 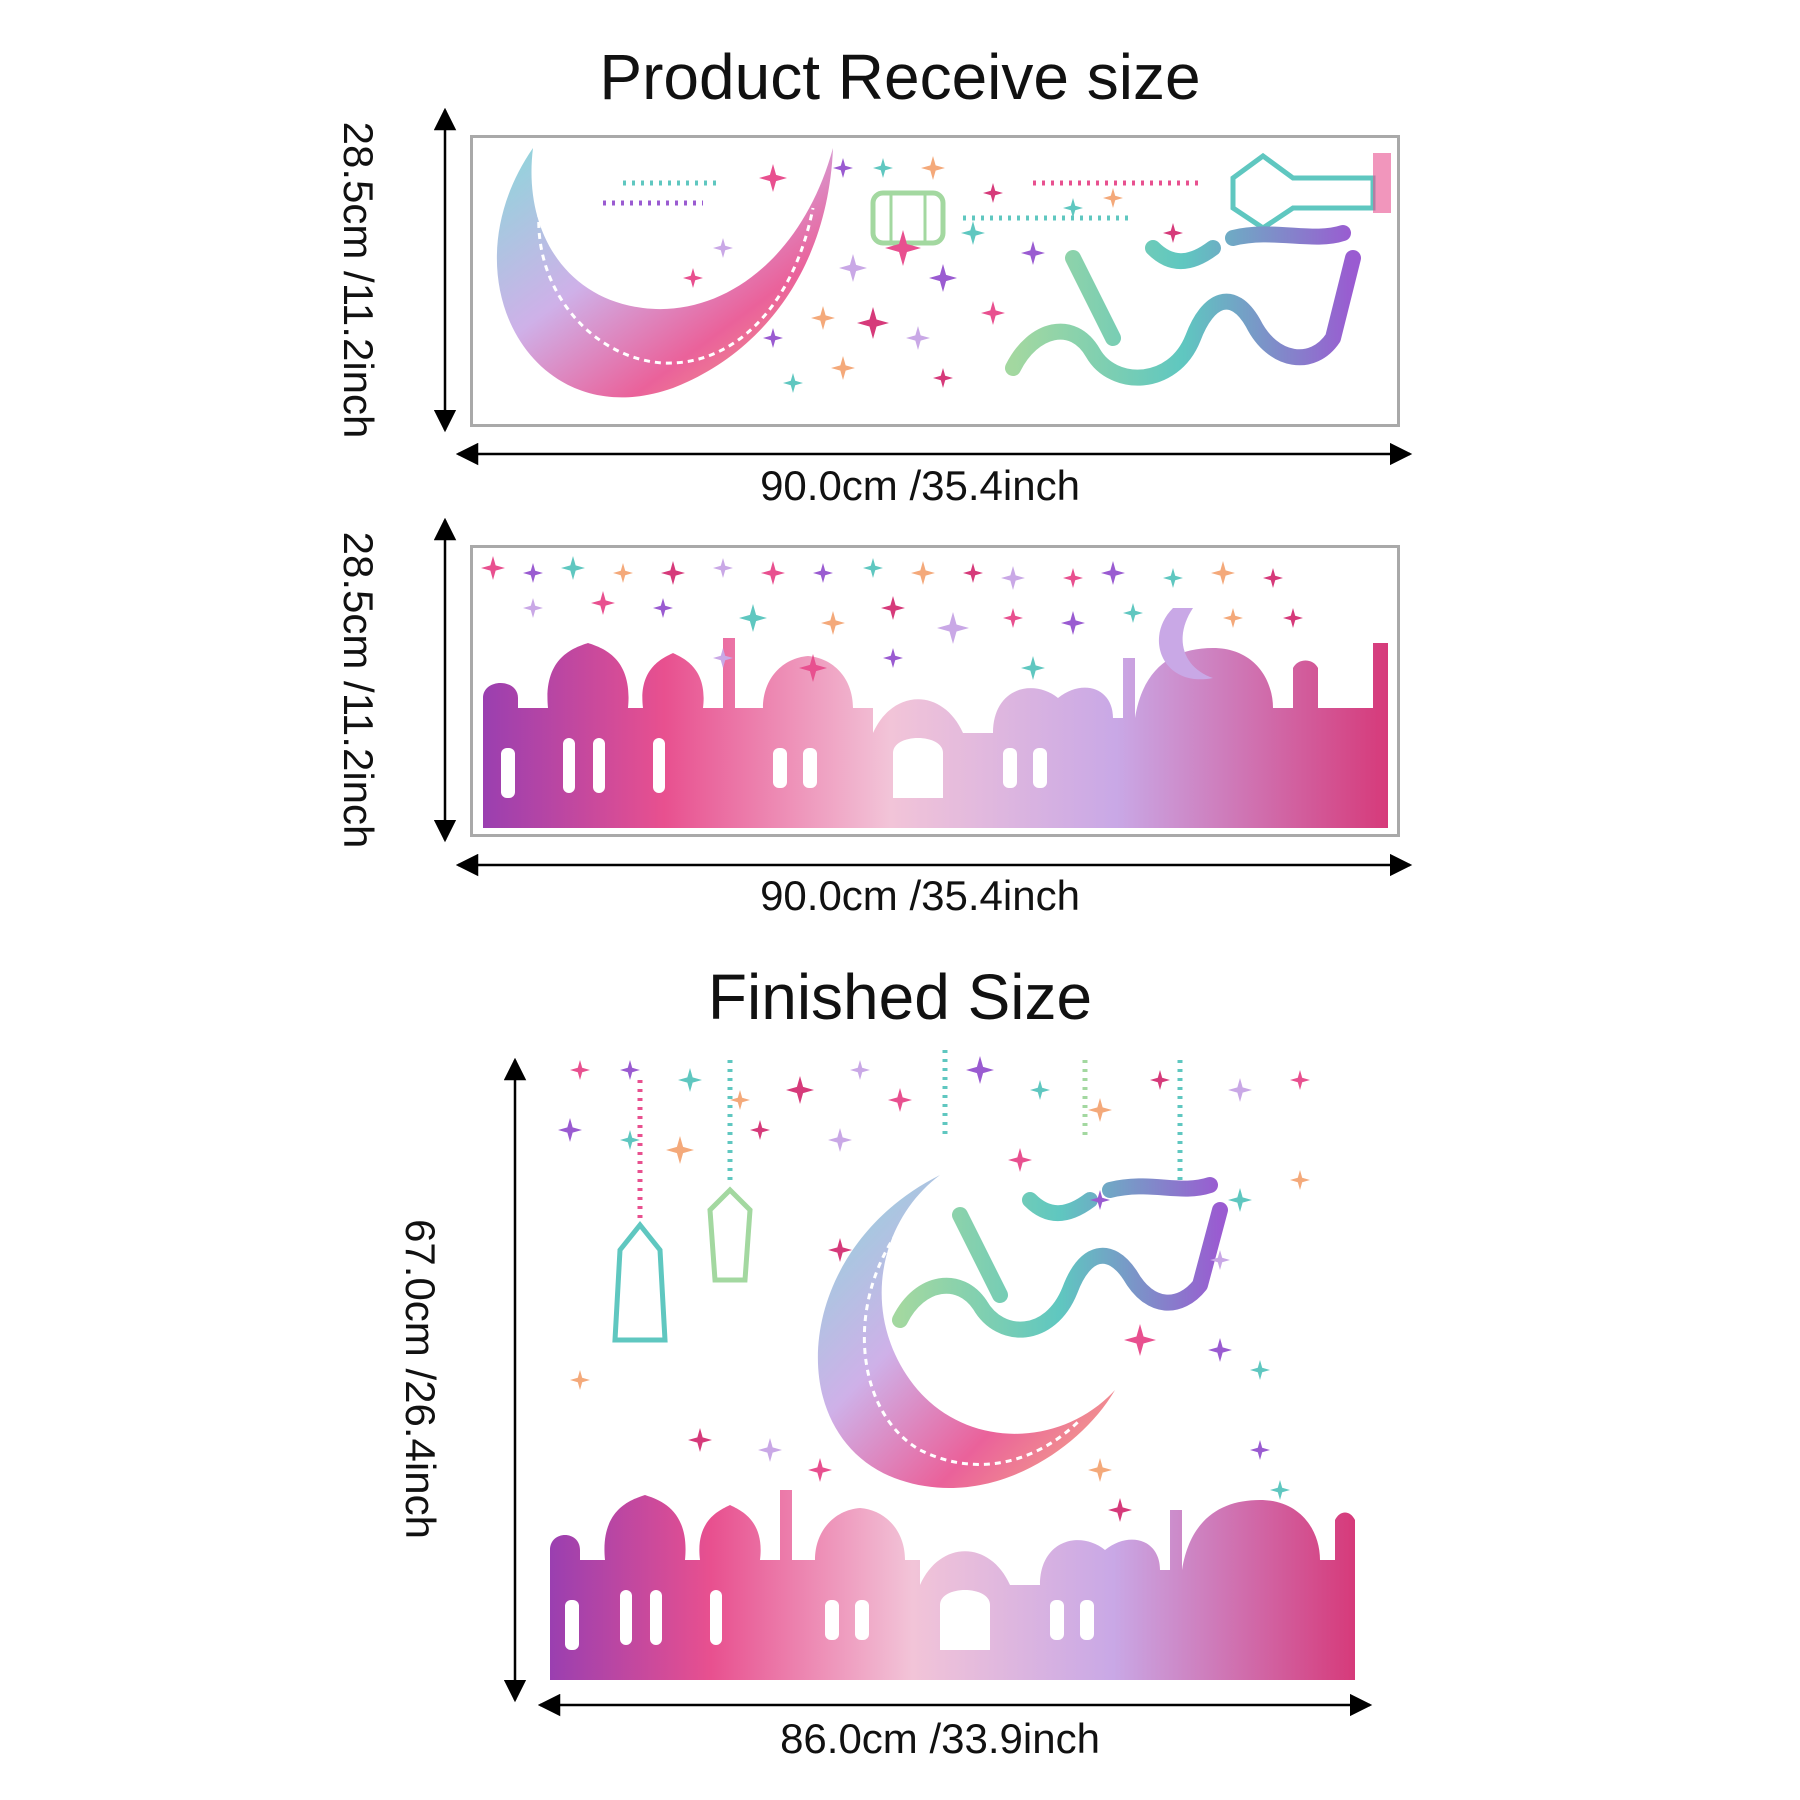 What do you see at coordinates (940, 1738) in the screenshot?
I see `finished-width-label: 86.0cm /33.9inch` at bounding box center [940, 1738].